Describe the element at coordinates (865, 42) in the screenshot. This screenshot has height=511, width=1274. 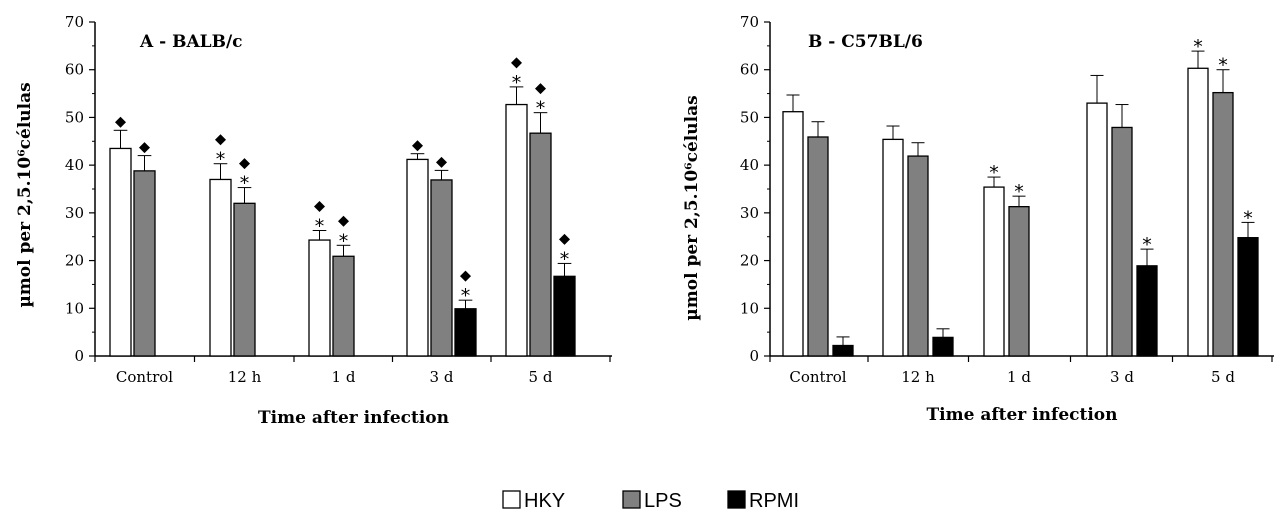
I see `panel-title: B - C57BL/6` at that location.